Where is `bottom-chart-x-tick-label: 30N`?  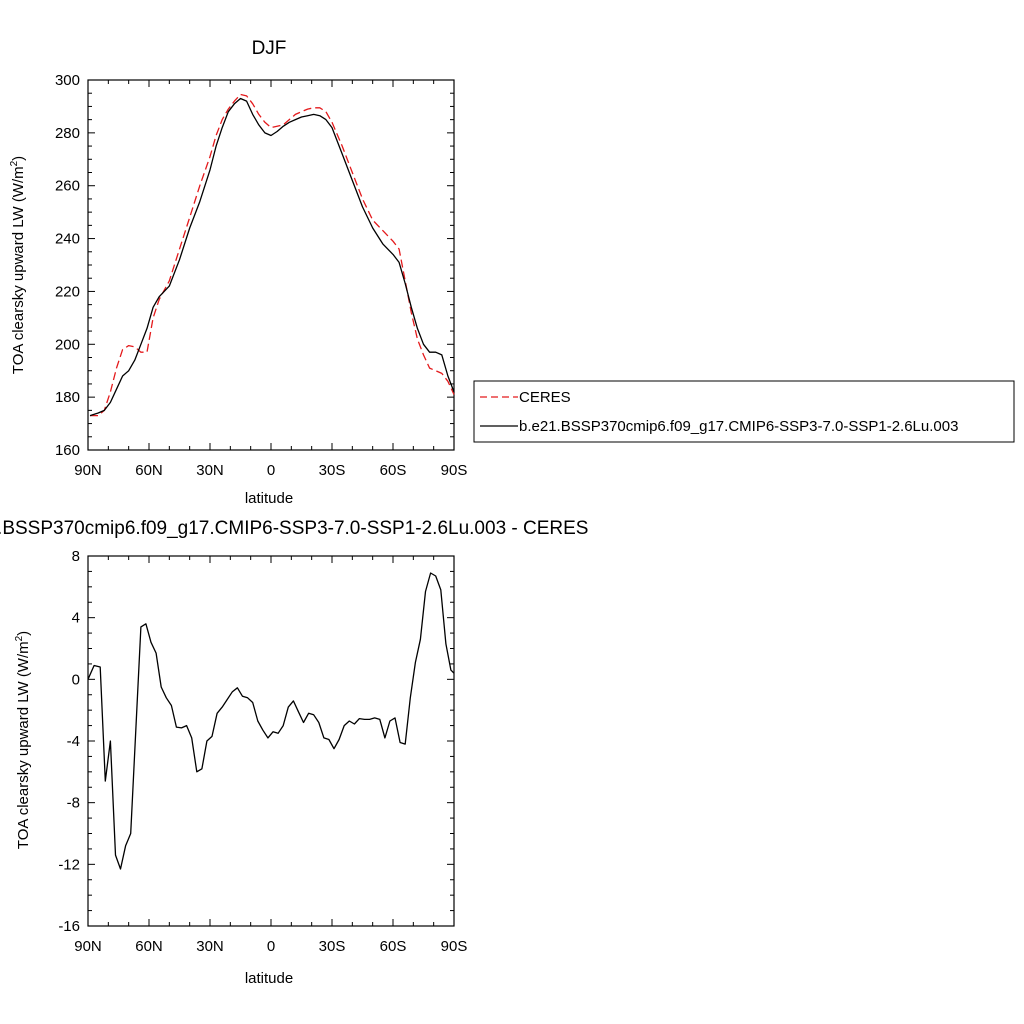
bottom-chart-x-tick-label: 30N is located at coordinates (210, 946).